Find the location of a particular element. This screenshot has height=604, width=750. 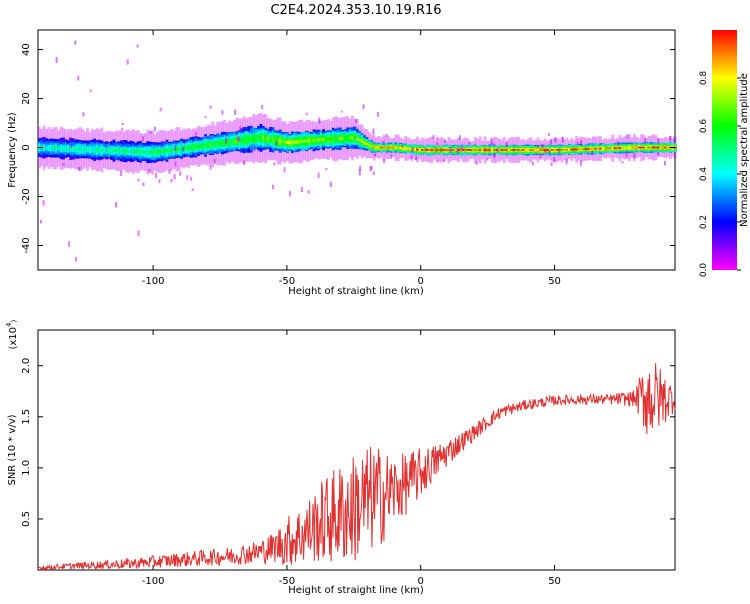

spectrogram-x-tick-label: -50 is located at coordinates (287, 281).